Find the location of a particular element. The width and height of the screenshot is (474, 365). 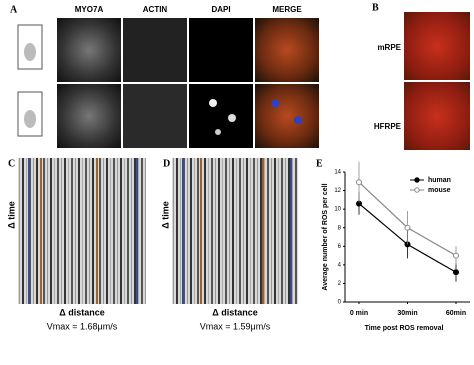

column-header: ACTIN is located at coordinates (155, 9).